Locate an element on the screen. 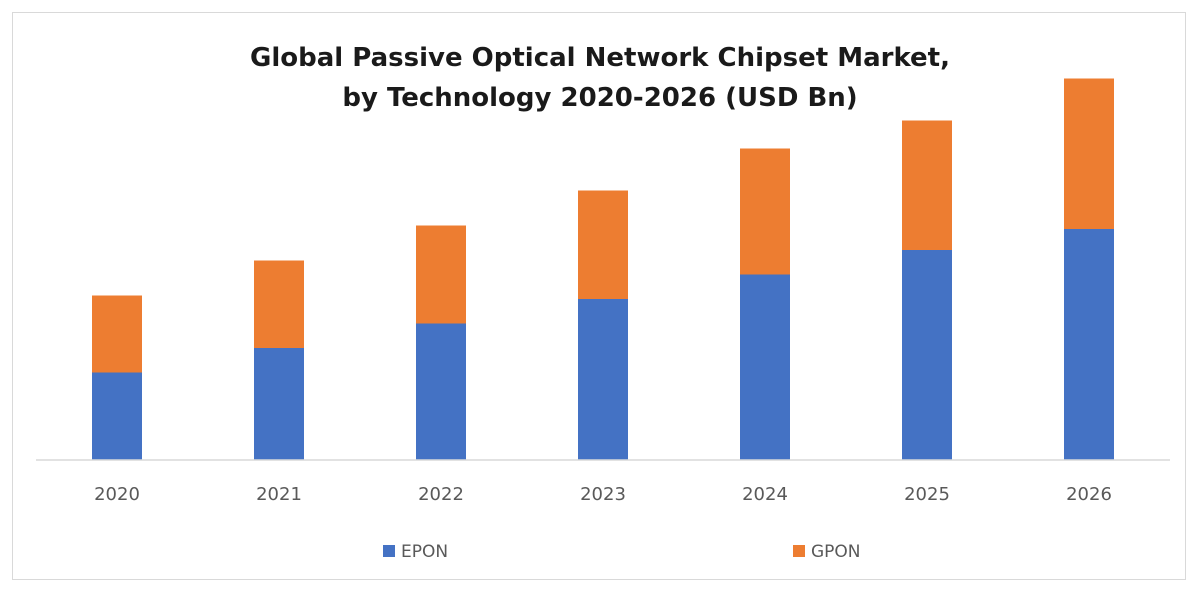 This screenshot has width=1200, height=600. bar-gpon-2023 is located at coordinates (603, 244).